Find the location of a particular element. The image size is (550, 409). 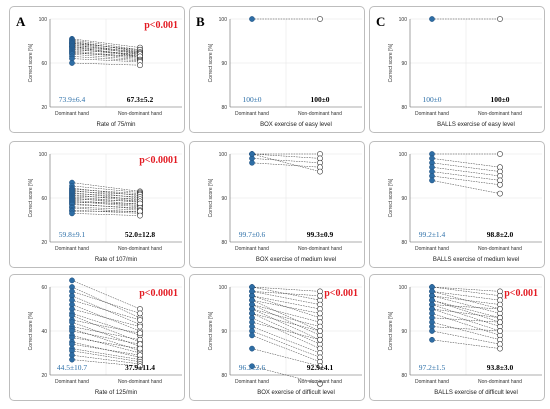

panel-letter: C is located at coordinates (380, 21).